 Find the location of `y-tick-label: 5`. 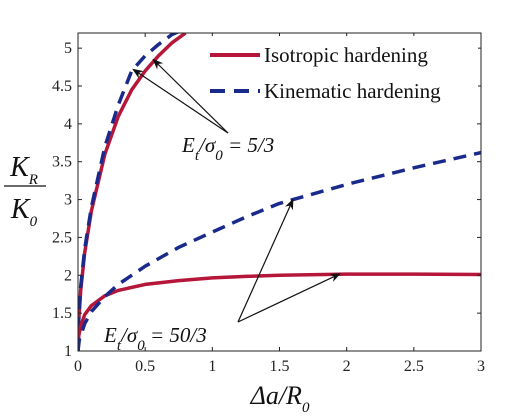

y-tick-label: 5 is located at coordinates (68, 48).